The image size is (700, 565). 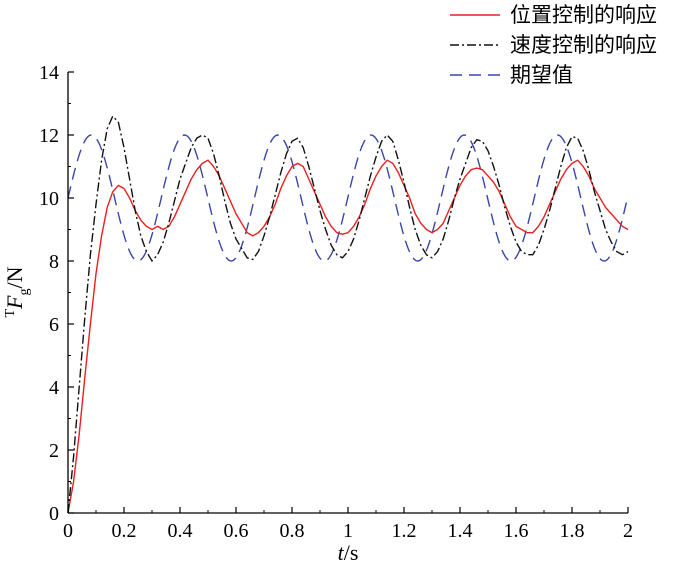 I want to click on x-tick-label: 1.4, so click(x=460, y=531).